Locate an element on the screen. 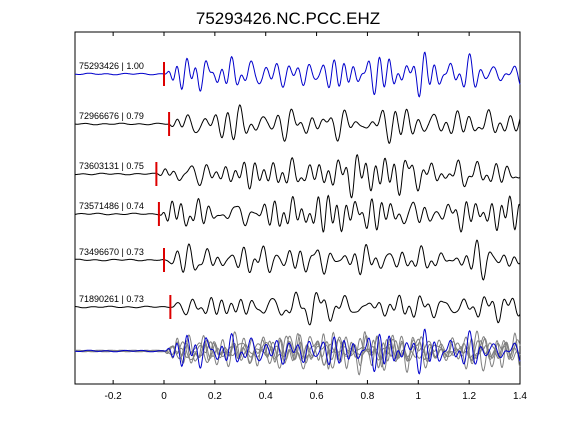 This screenshot has height=432, width=576. x-tick-label: 0 is located at coordinates (164, 396).